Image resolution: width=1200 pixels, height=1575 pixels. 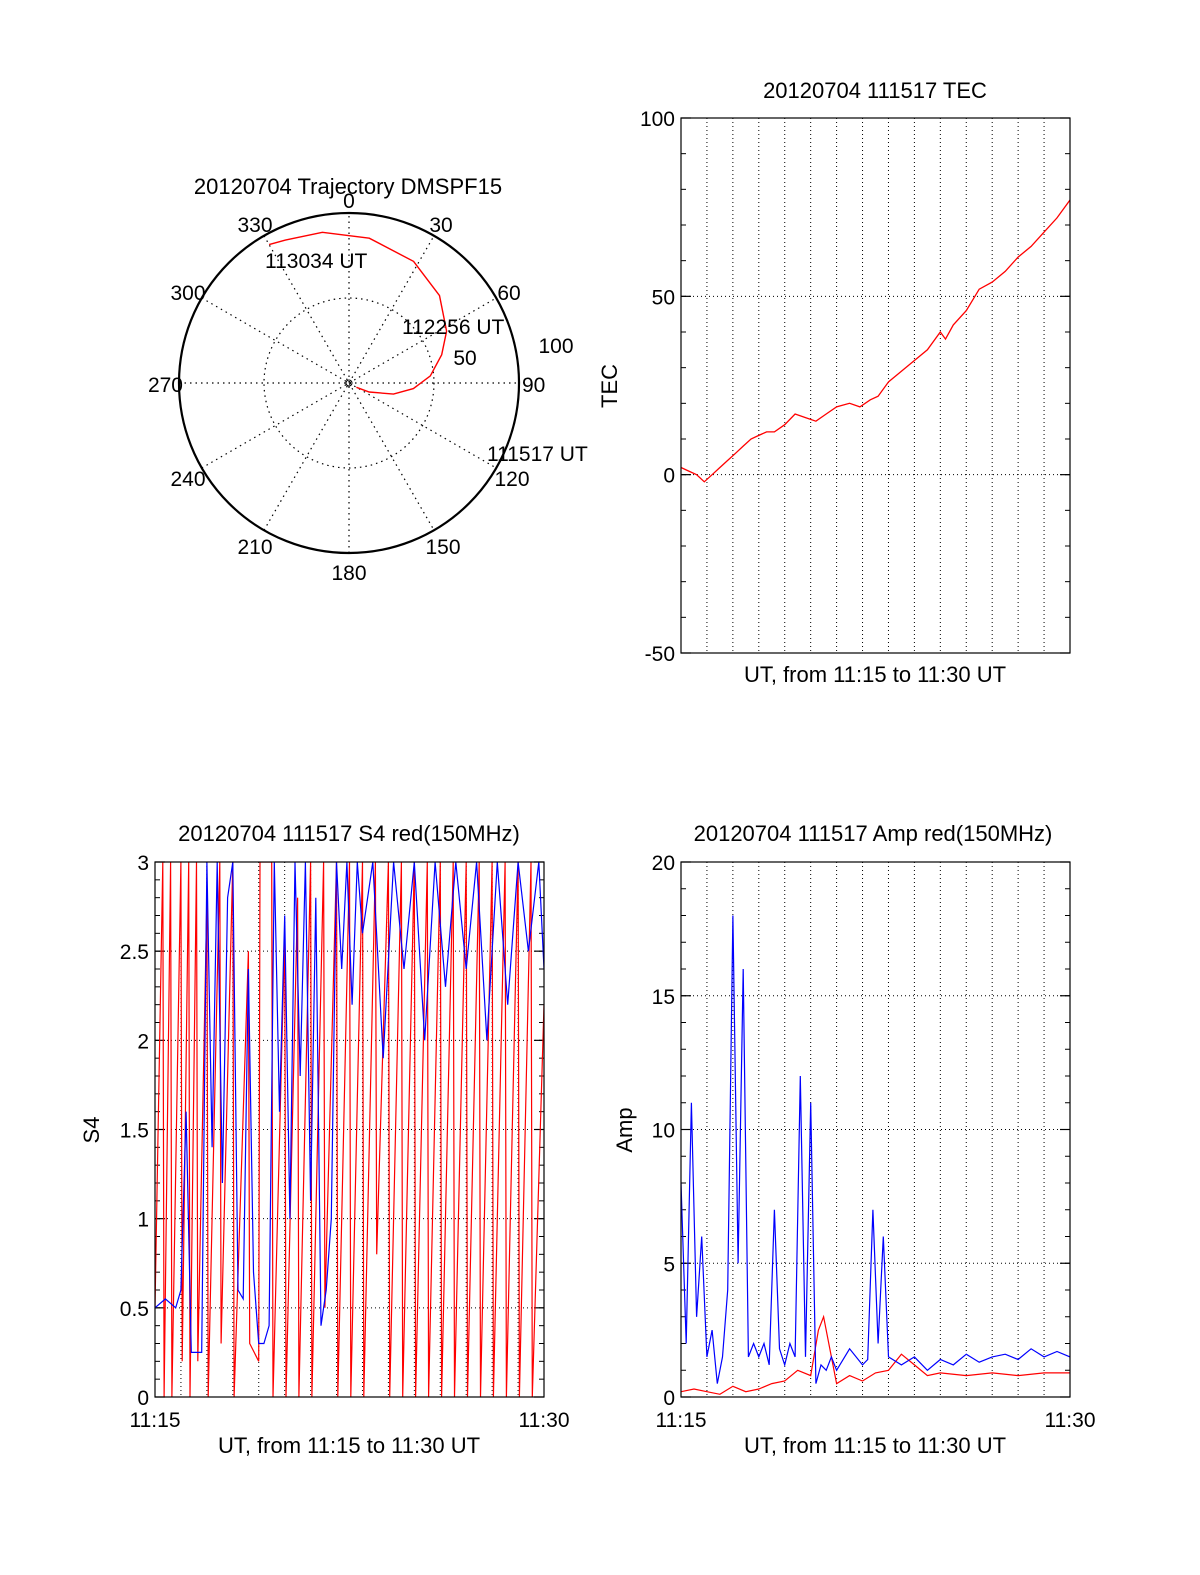 I want to click on trajectory-time-annotations: 111517 UT 112256 UT 113034 UT, so click(x=426, y=358).